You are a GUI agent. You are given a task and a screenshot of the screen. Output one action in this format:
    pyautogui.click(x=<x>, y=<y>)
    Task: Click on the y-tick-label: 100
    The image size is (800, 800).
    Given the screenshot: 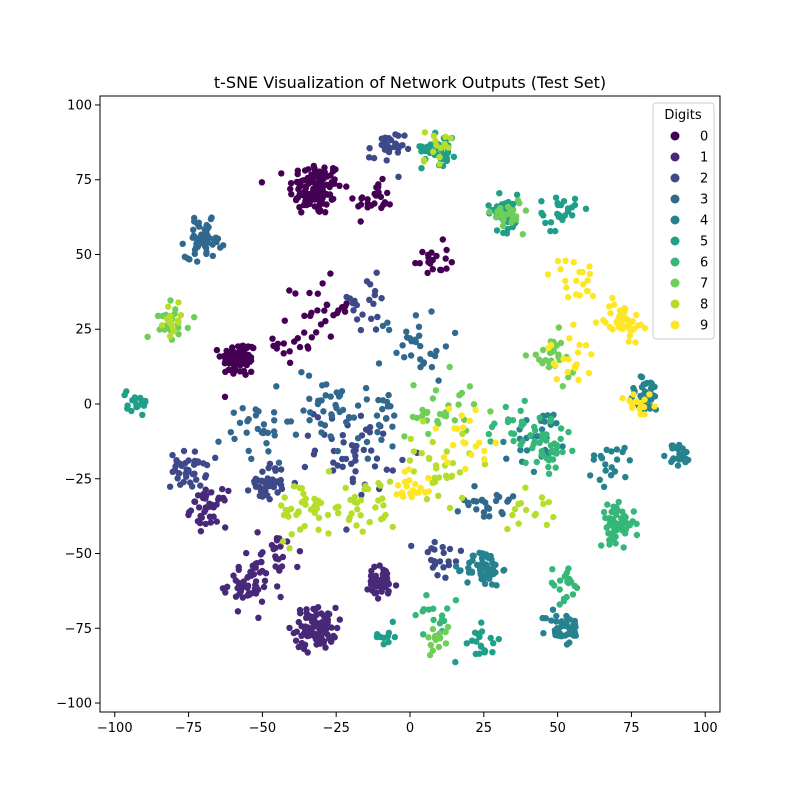 What is the action you would take?
    pyautogui.click(x=79, y=105)
    